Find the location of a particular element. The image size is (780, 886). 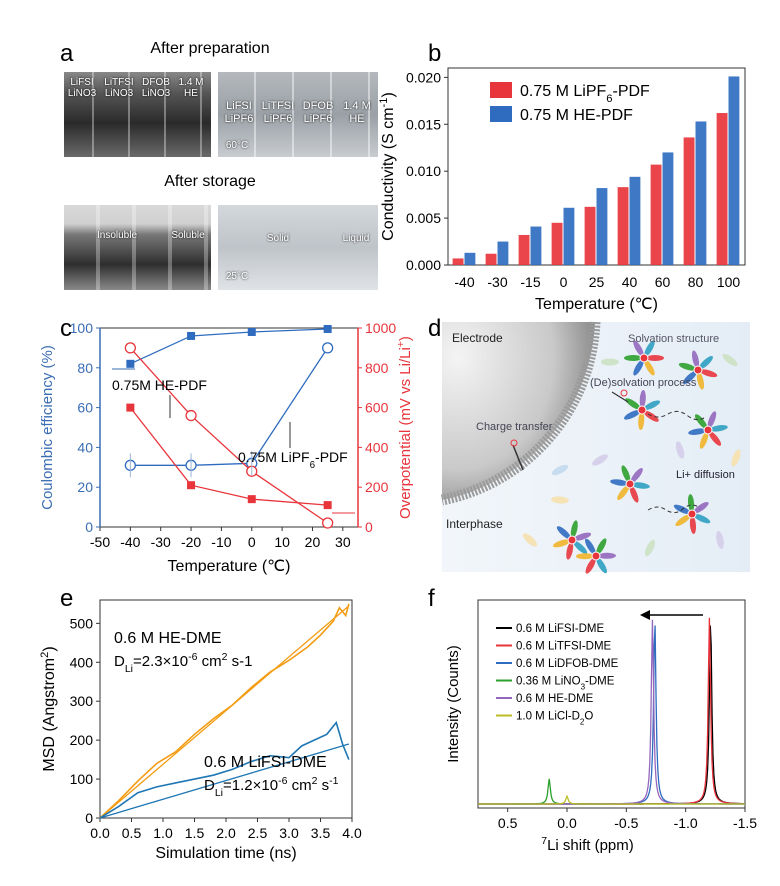

y-tick-label-right: 1000 is located at coordinates (380, 328).